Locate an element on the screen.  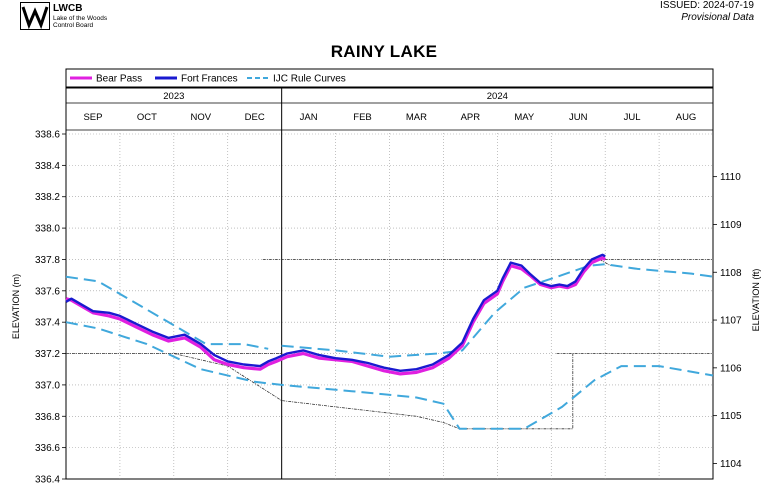
month-label: FEB is located at coordinates (362, 117).